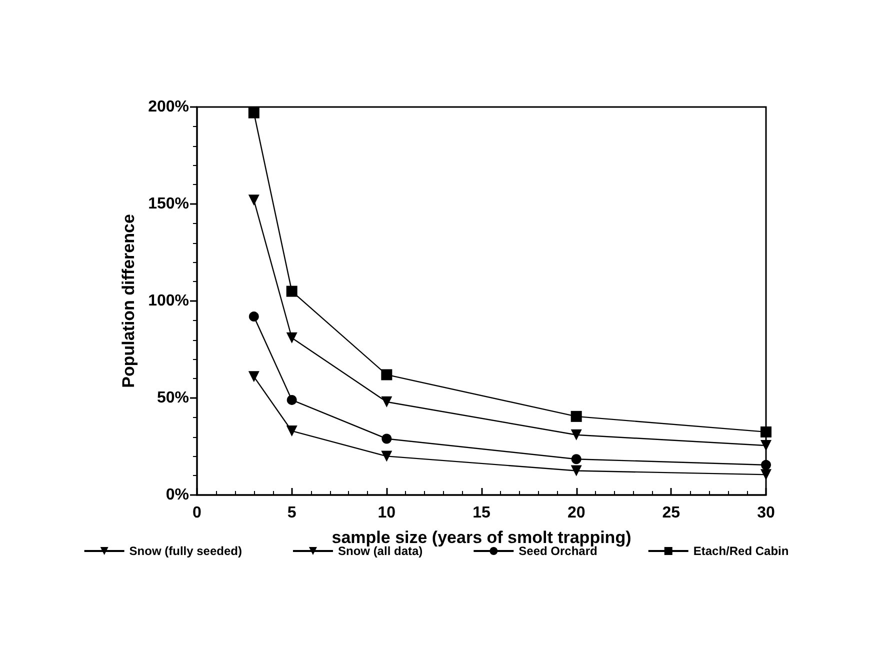 The image size is (872, 660). I want to click on x-tick-label: 30, so click(766, 513).